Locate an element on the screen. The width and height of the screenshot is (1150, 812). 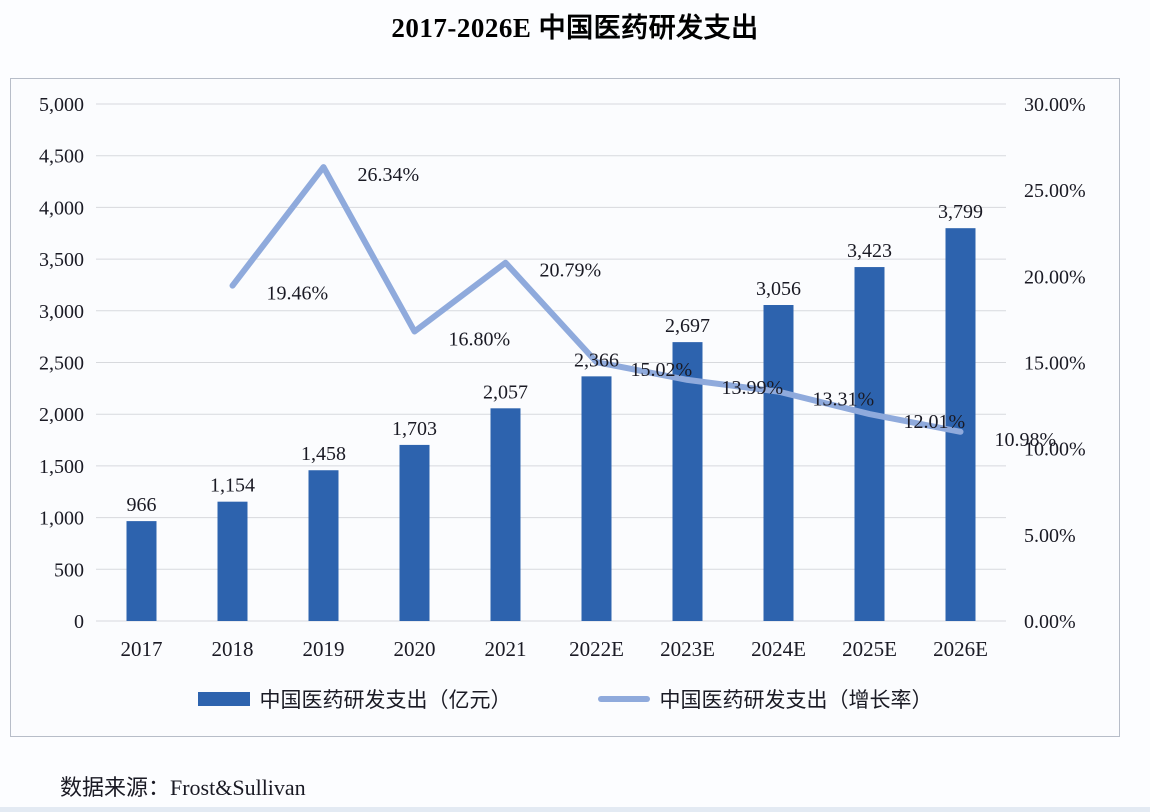
growth-rate-label: 20.79% is located at coordinates (571, 271).